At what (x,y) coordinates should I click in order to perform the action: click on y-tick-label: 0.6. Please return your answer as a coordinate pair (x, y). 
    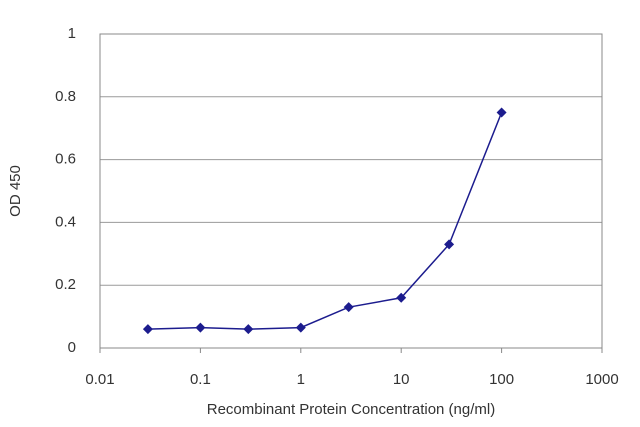
    Looking at the image, I should click on (65, 159).